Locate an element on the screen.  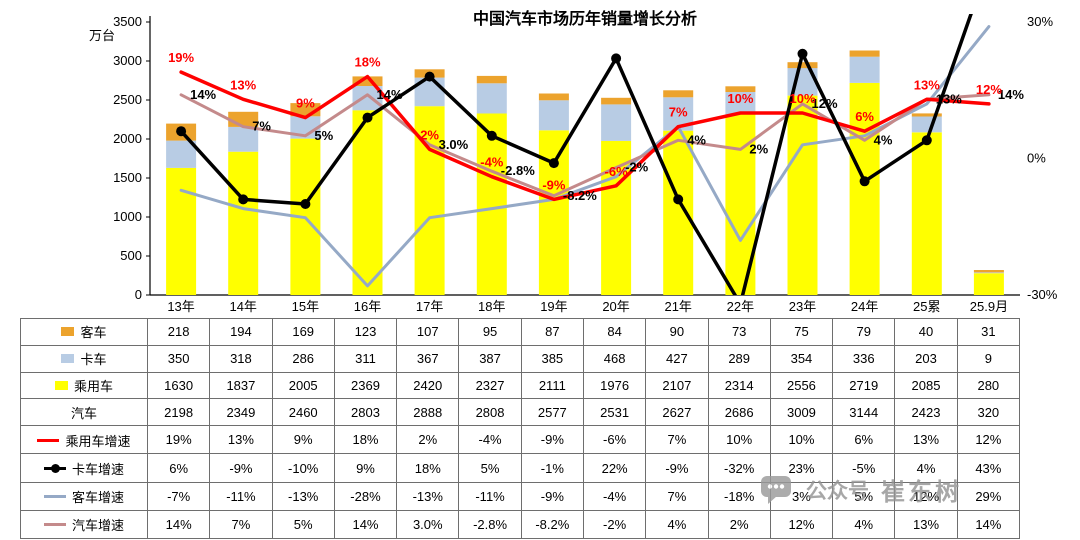
series-label-cell: 客车增速 is located at coordinates (84, 496).